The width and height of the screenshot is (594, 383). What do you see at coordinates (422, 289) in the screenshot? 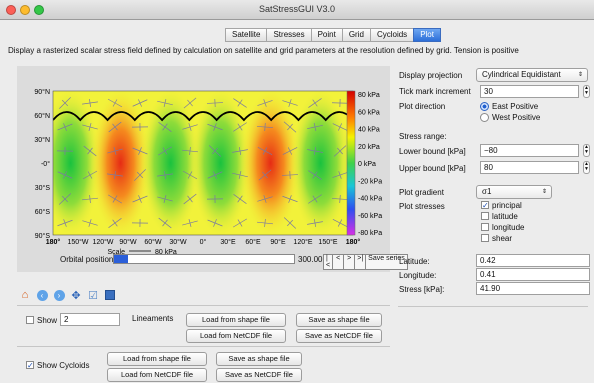
I see `stress-readout-label: Stress [kPa]:` at bounding box center [422, 289].